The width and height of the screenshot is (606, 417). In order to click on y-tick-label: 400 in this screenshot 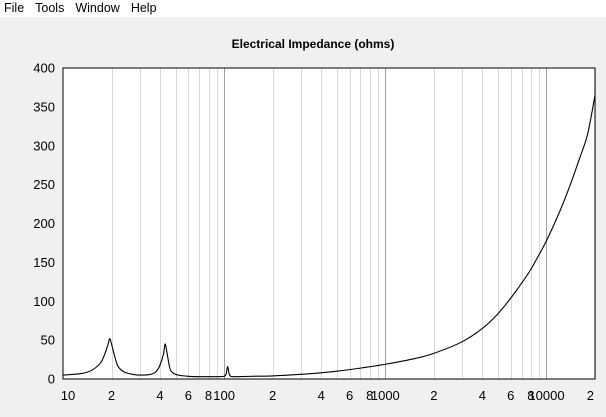, I will do `click(44, 68)`.